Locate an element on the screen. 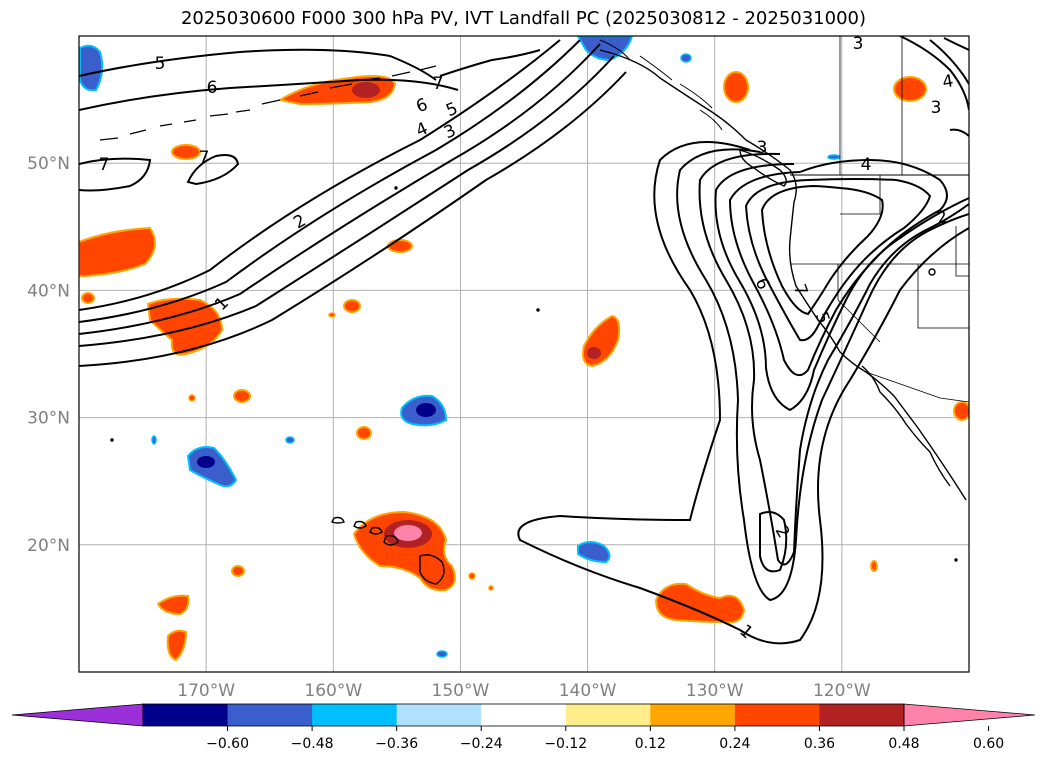  lat-label: 50°N is located at coordinates (48, 164).